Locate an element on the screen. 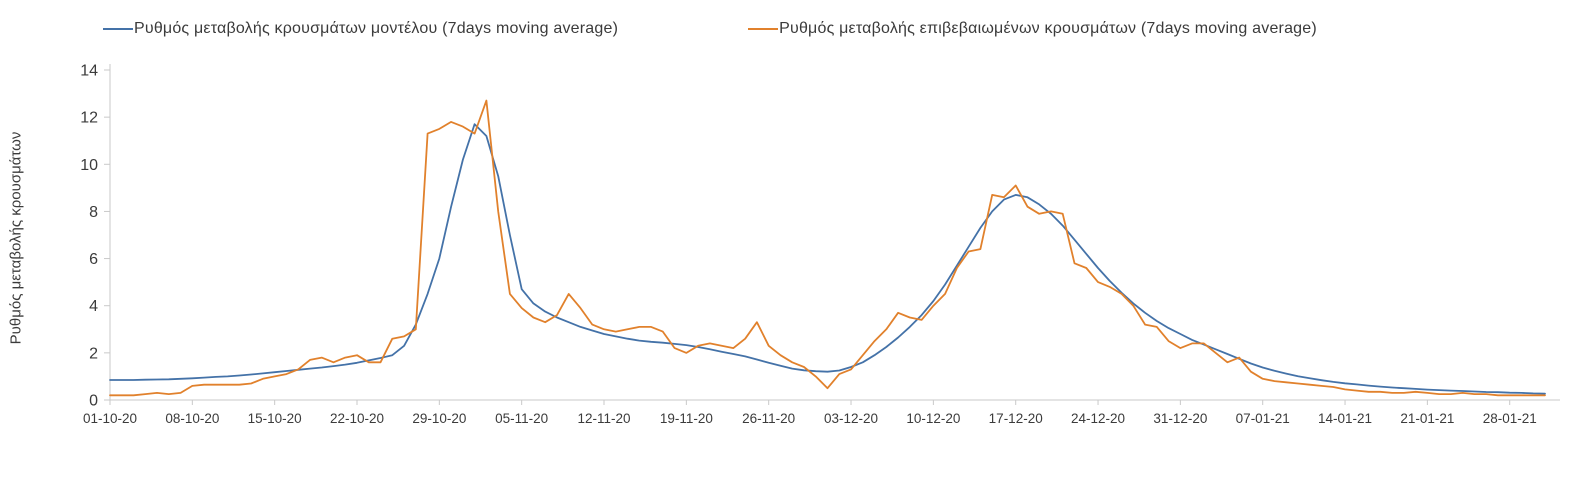 The height and width of the screenshot is (484, 1589). x-tick-label: 03-12-20 is located at coordinates (851, 418).